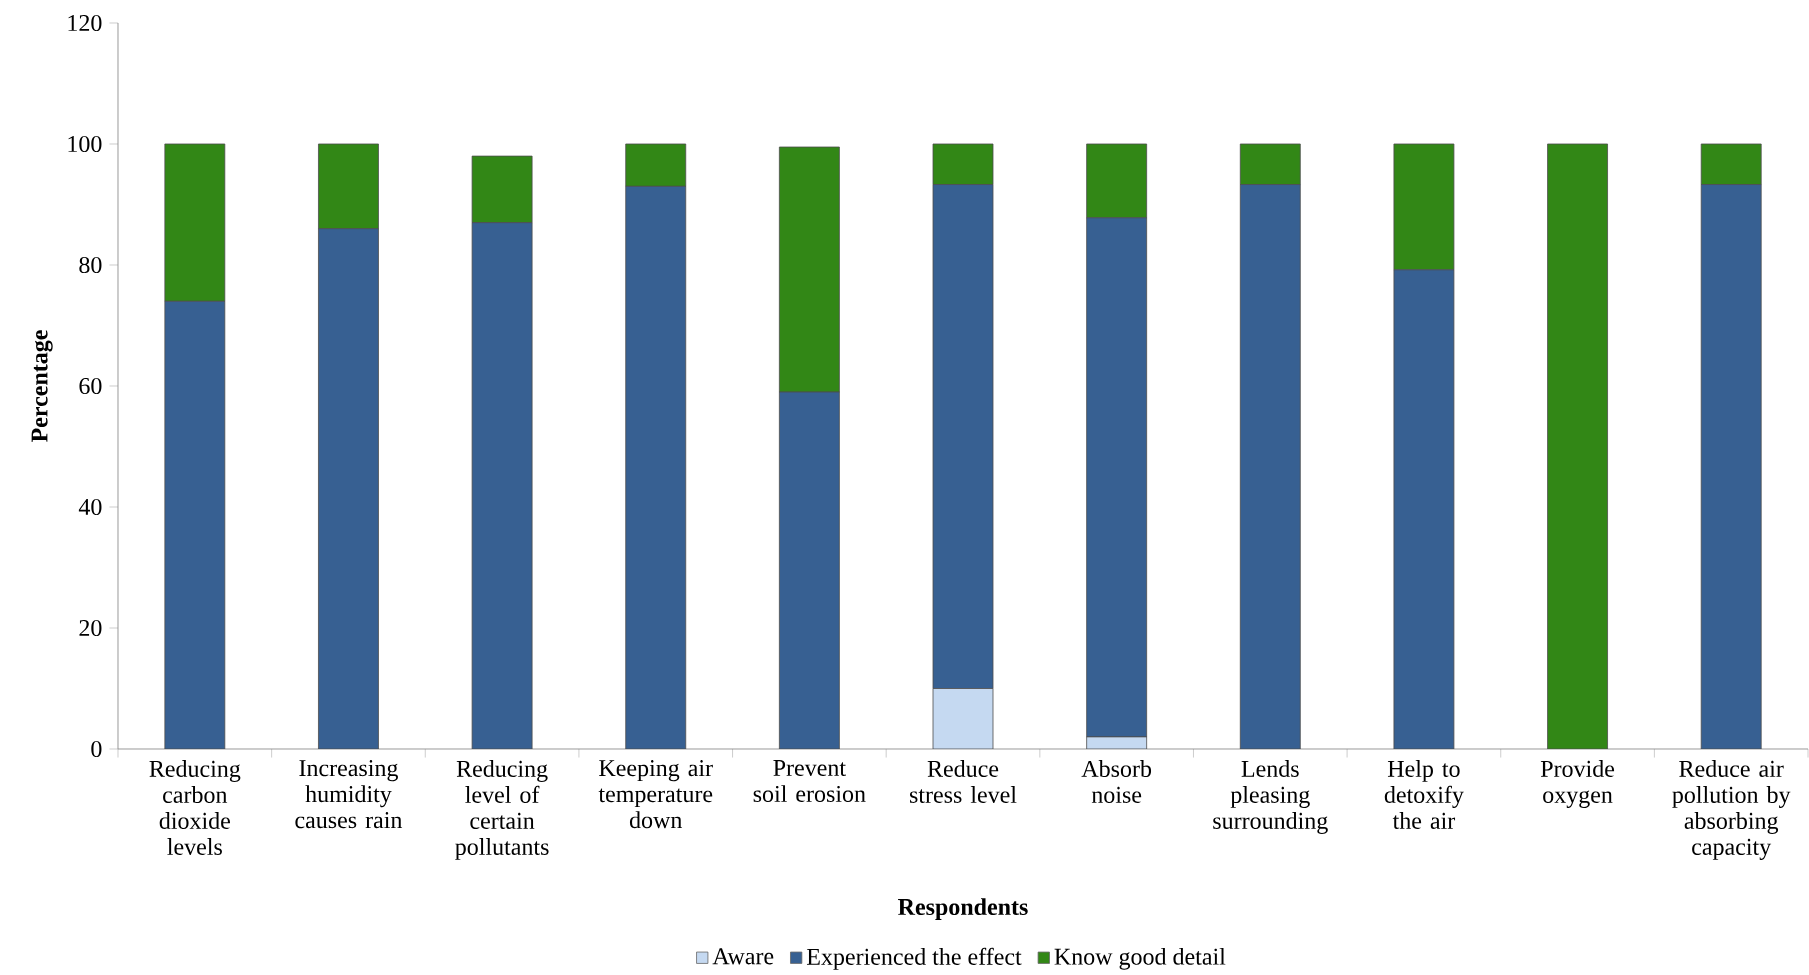  I want to click on y-tick-label: 0, so click(96, 749).